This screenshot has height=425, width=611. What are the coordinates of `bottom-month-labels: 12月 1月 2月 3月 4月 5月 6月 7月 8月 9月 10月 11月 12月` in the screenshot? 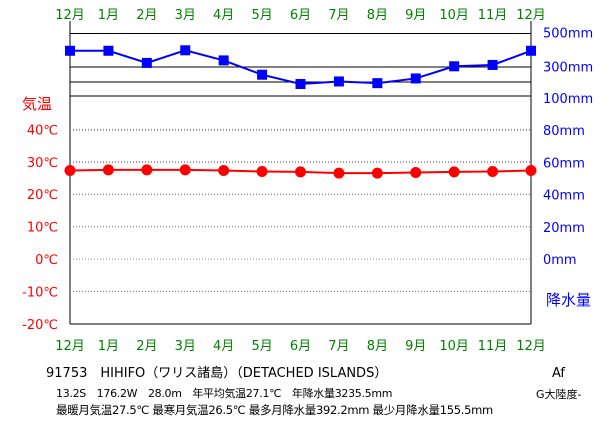 It's located at (300, 346).